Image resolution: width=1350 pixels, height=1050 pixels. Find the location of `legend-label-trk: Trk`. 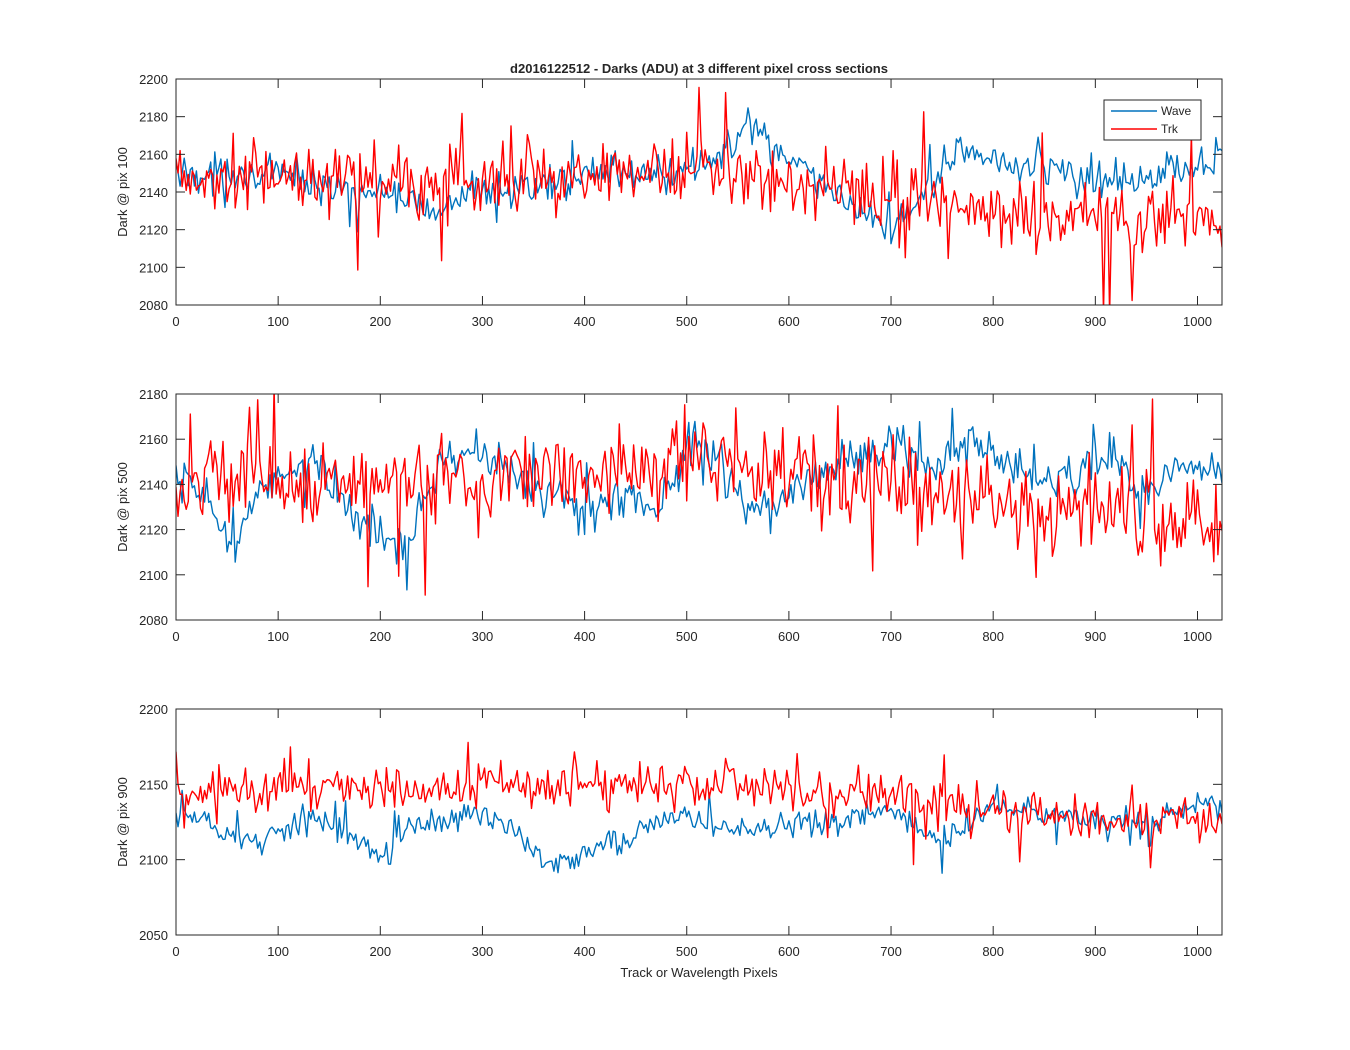

legend-label-trk: Trk is located at coordinates (1170, 129).